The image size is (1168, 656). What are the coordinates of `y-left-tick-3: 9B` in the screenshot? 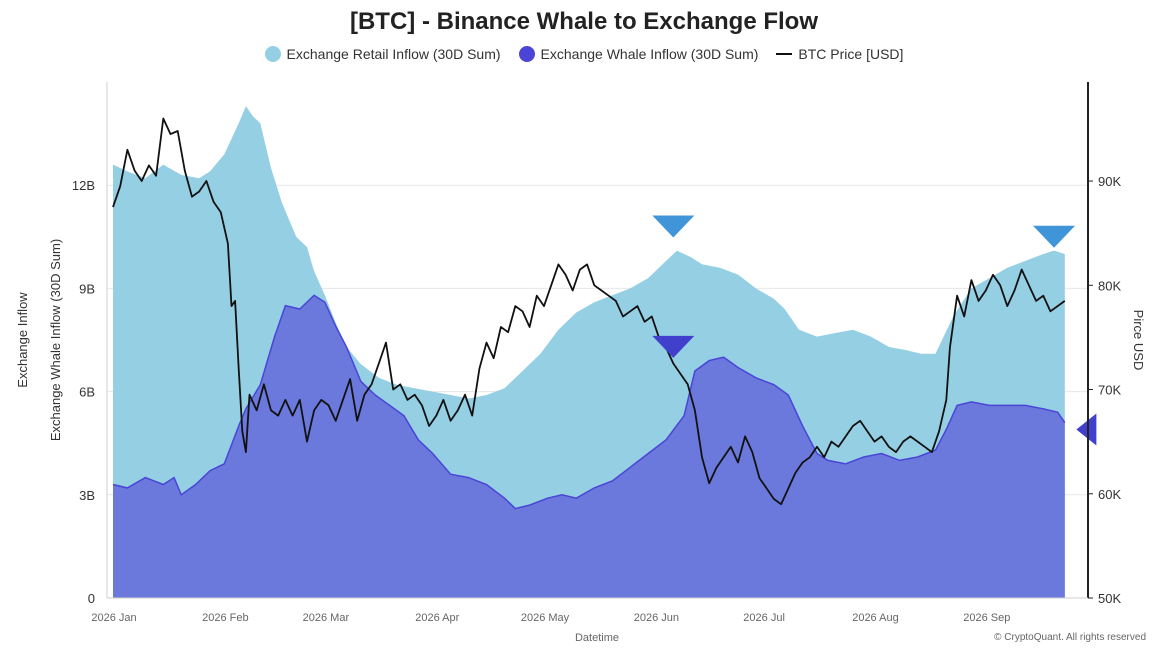 It's located at (87, 288).